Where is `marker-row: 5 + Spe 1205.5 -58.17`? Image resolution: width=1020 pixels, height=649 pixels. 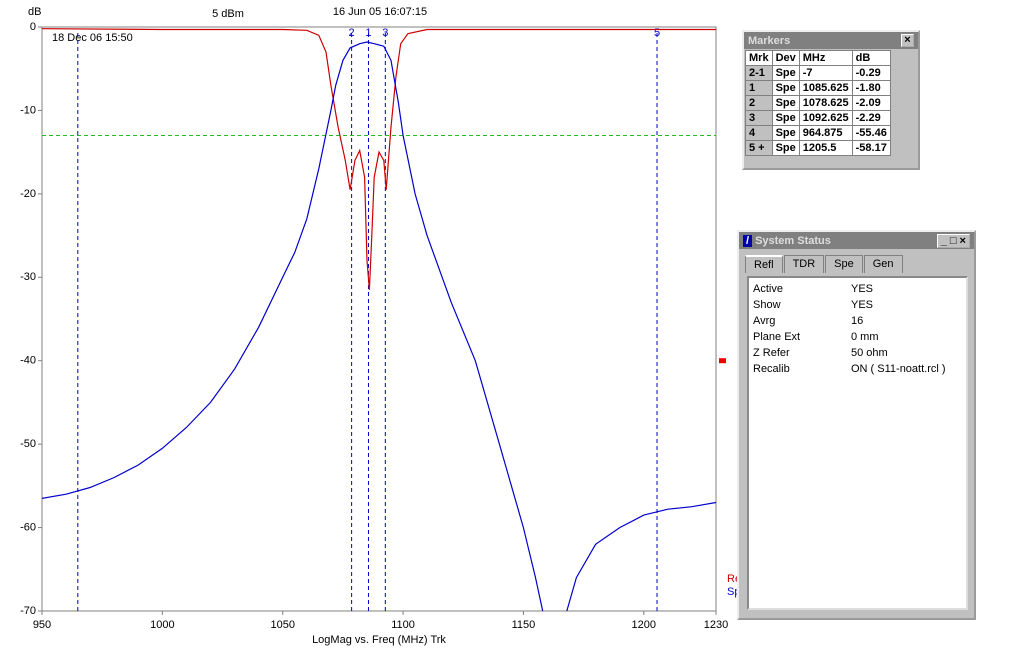 marker-row: 5 + Spe 1205.5 -58.17 is located at coordinates (818, 148).